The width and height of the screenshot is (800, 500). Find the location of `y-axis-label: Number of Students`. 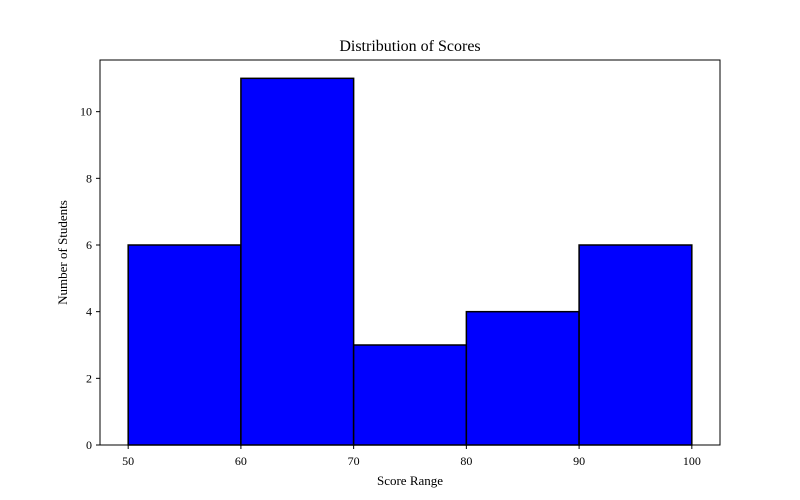

y-axis-label: Number of Students is located at coordinates (62, 252).